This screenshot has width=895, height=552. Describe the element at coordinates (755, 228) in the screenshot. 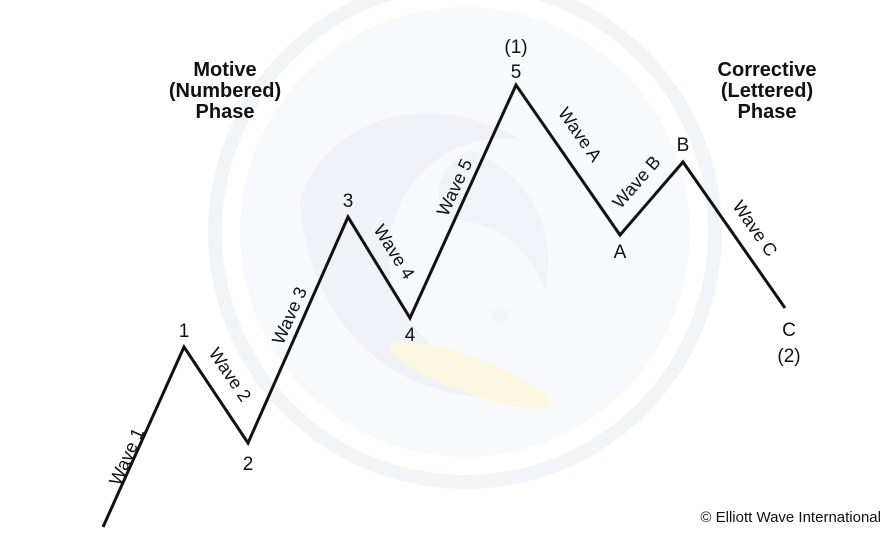

I see `wave-label-c: Wave C` at that location.